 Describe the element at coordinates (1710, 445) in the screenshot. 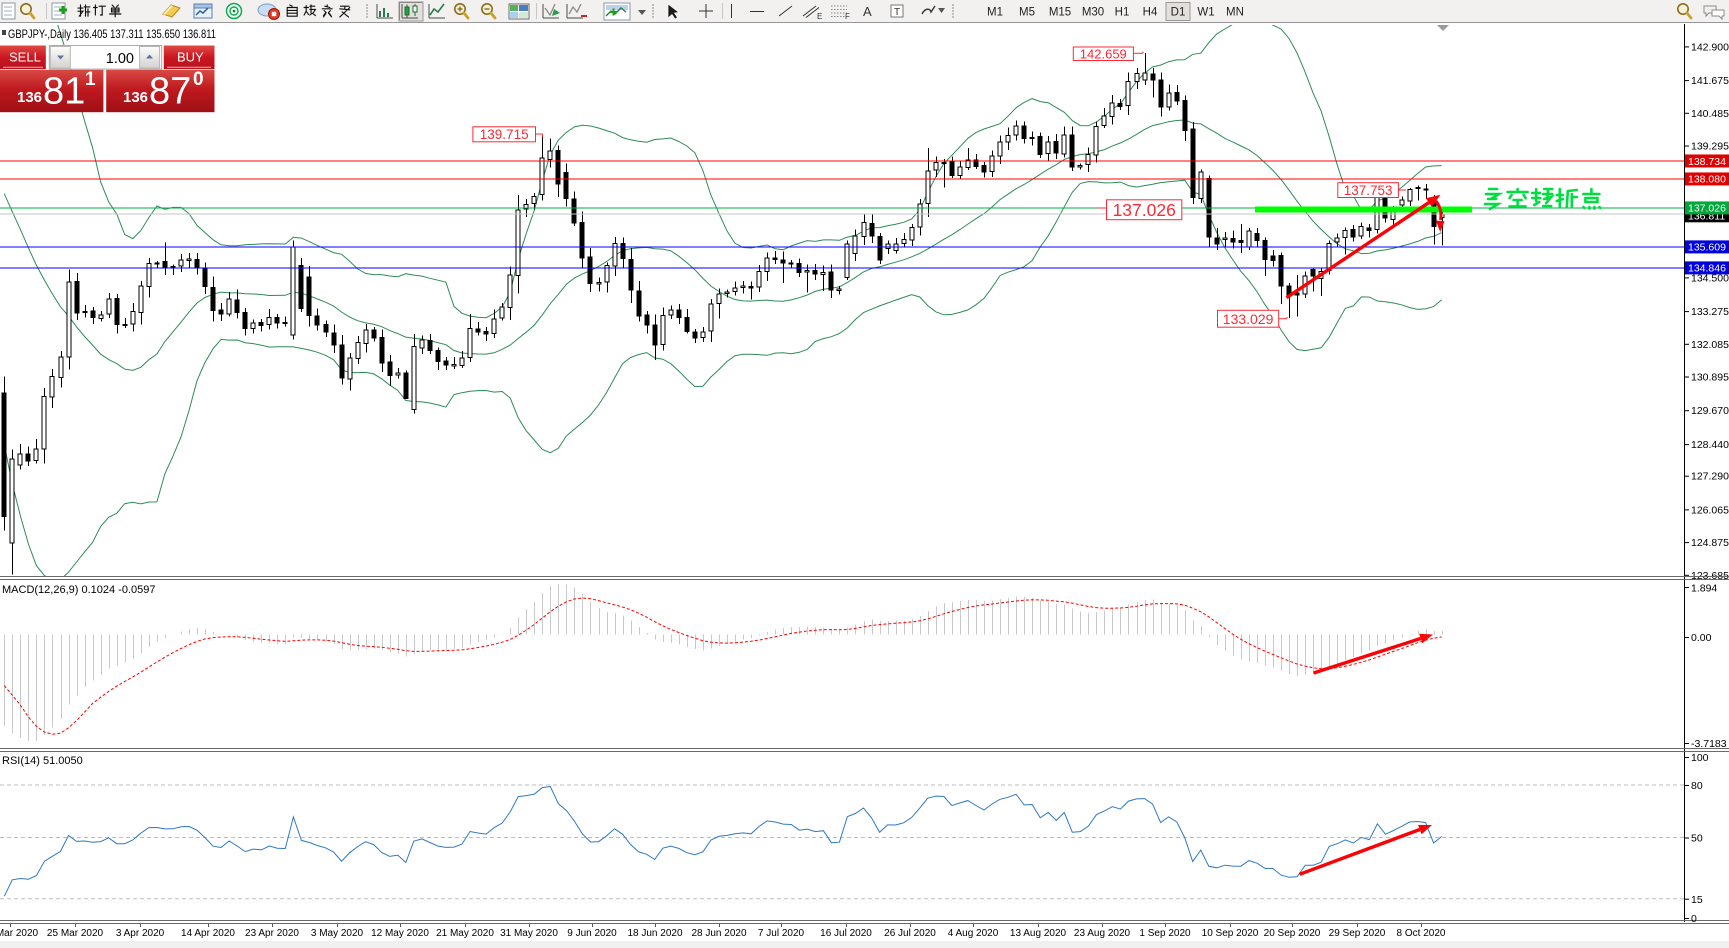

I see `svg-text: 128.440` at that location.